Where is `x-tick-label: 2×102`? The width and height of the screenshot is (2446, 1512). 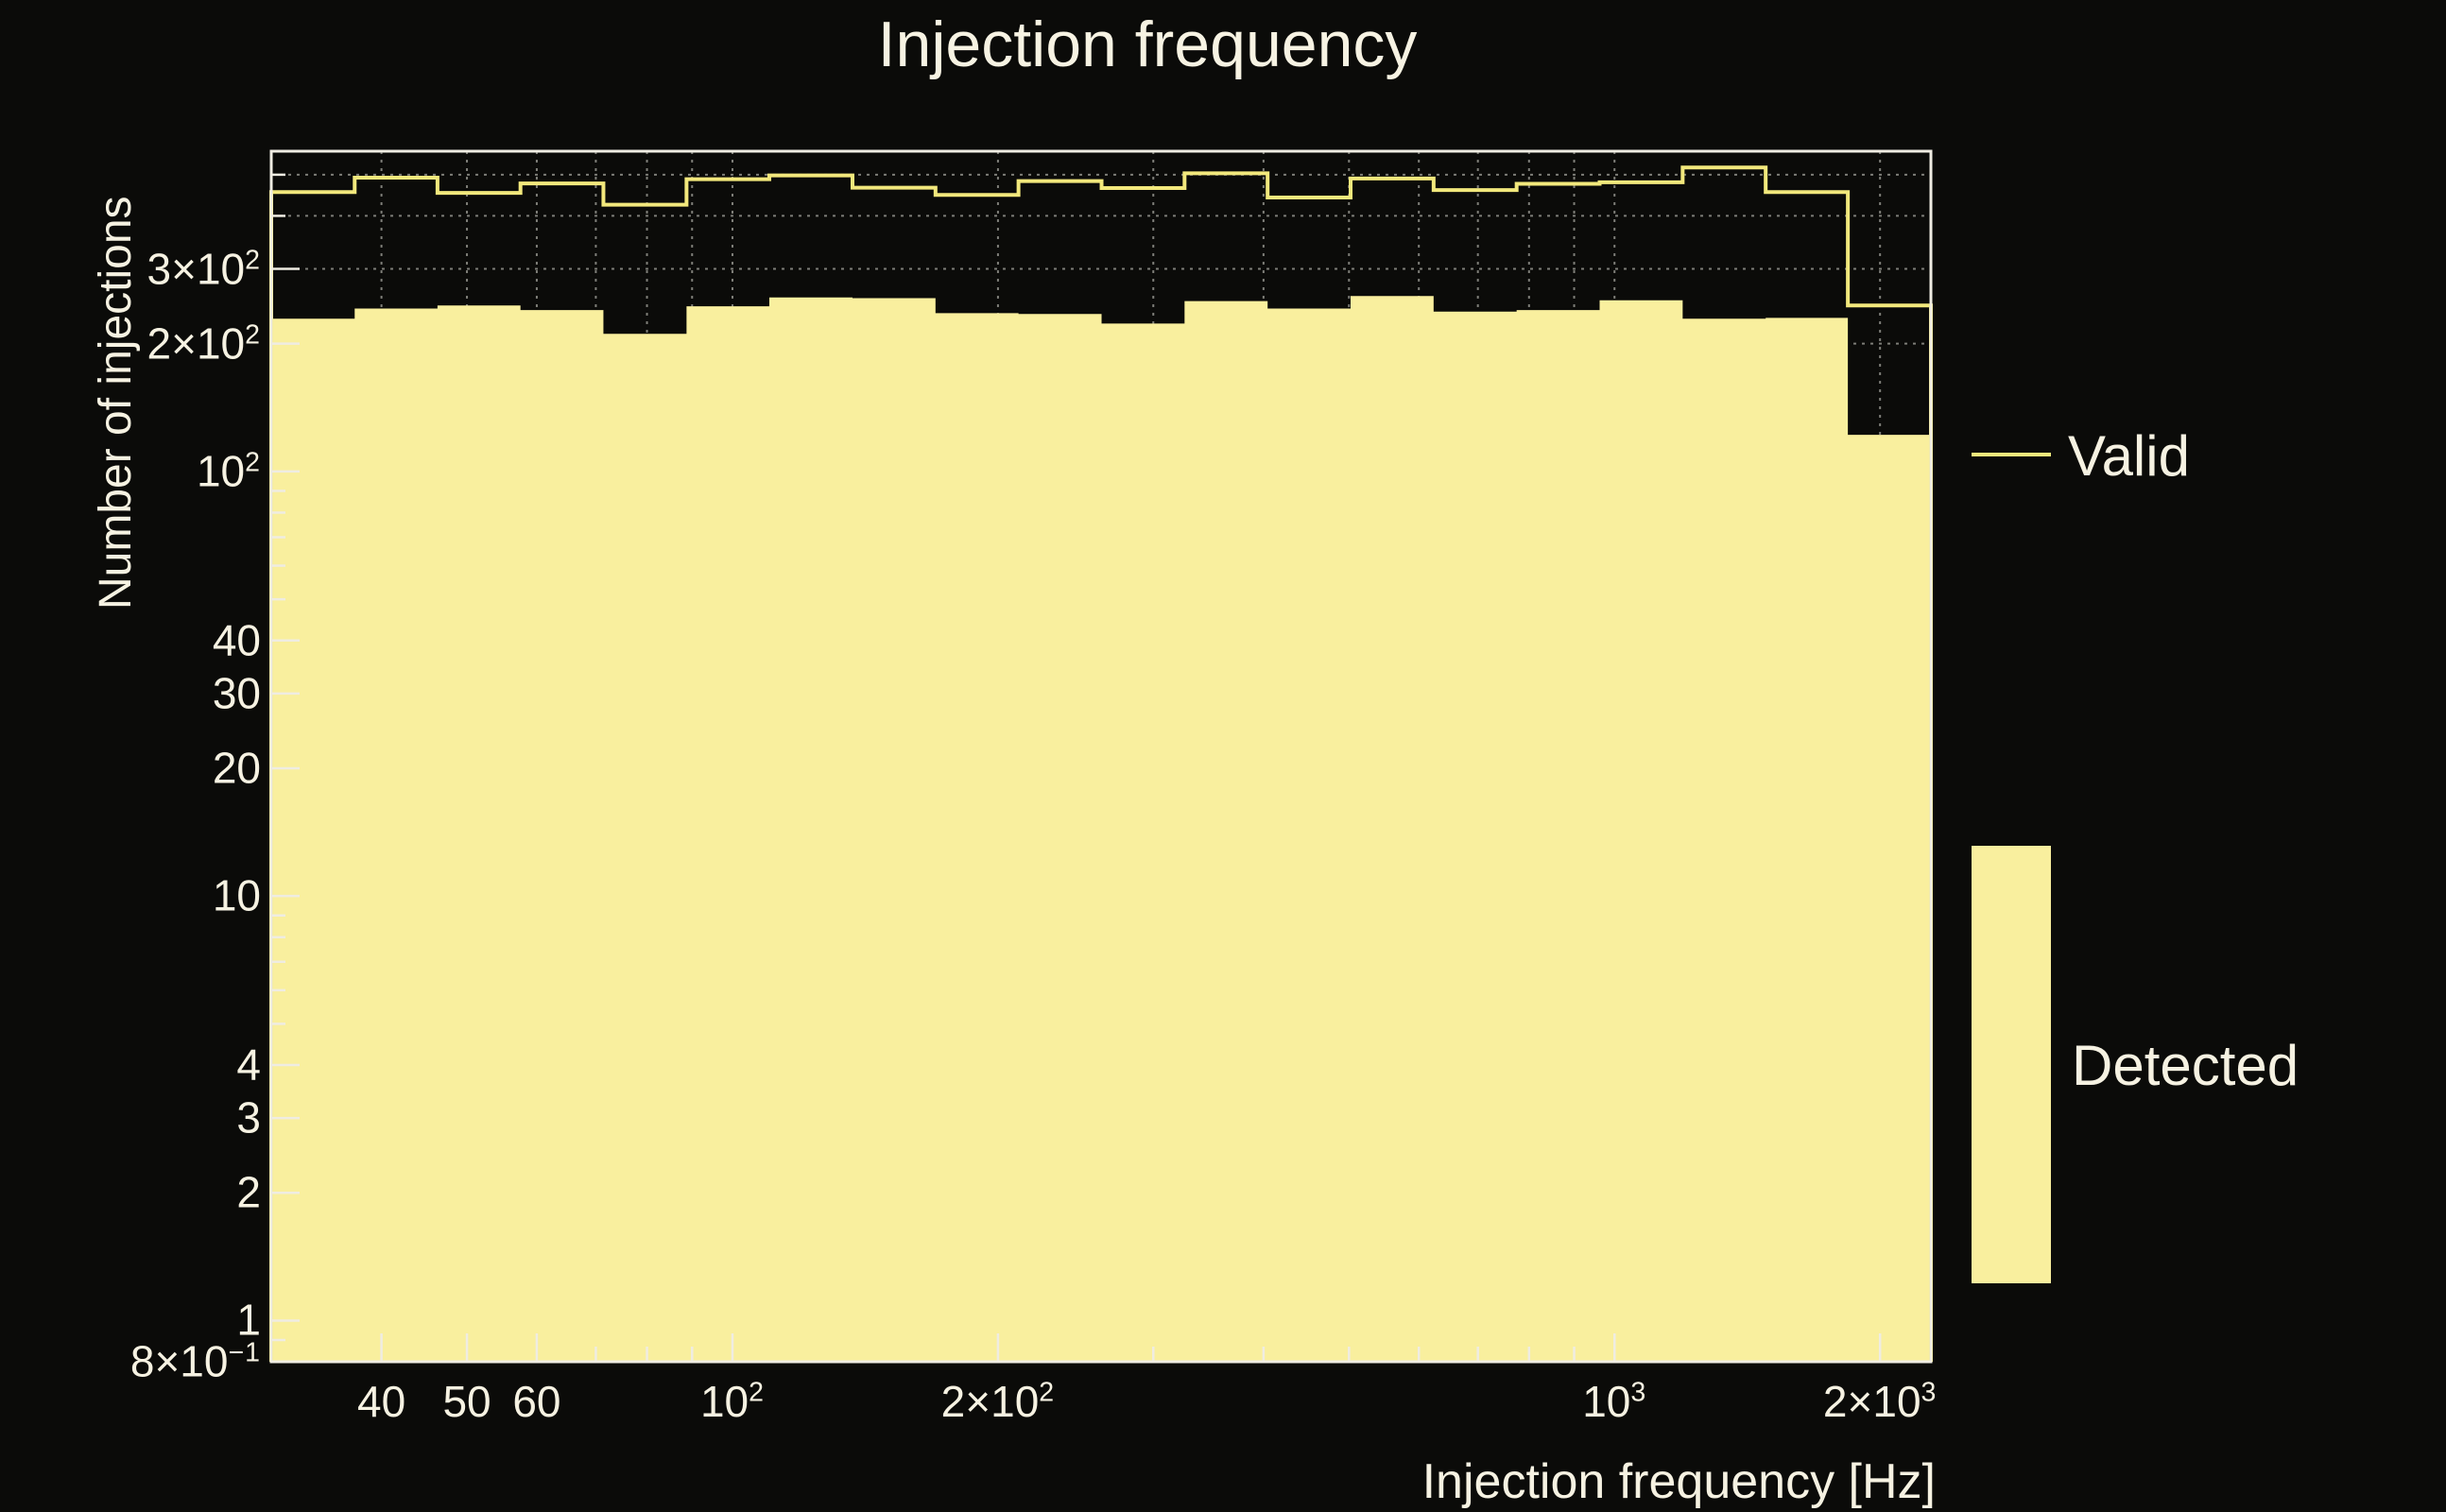
x-tick-label: 2×102 is located at coordinates (998, 1401).